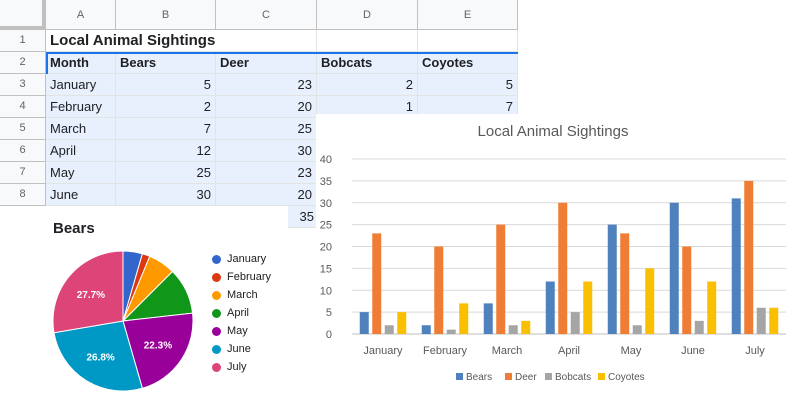 The image size is (800, 400). Describe the element at coordinates (367, 63) in the screenshot. I see `header-cell-bobcats: Bobcats` at that location.